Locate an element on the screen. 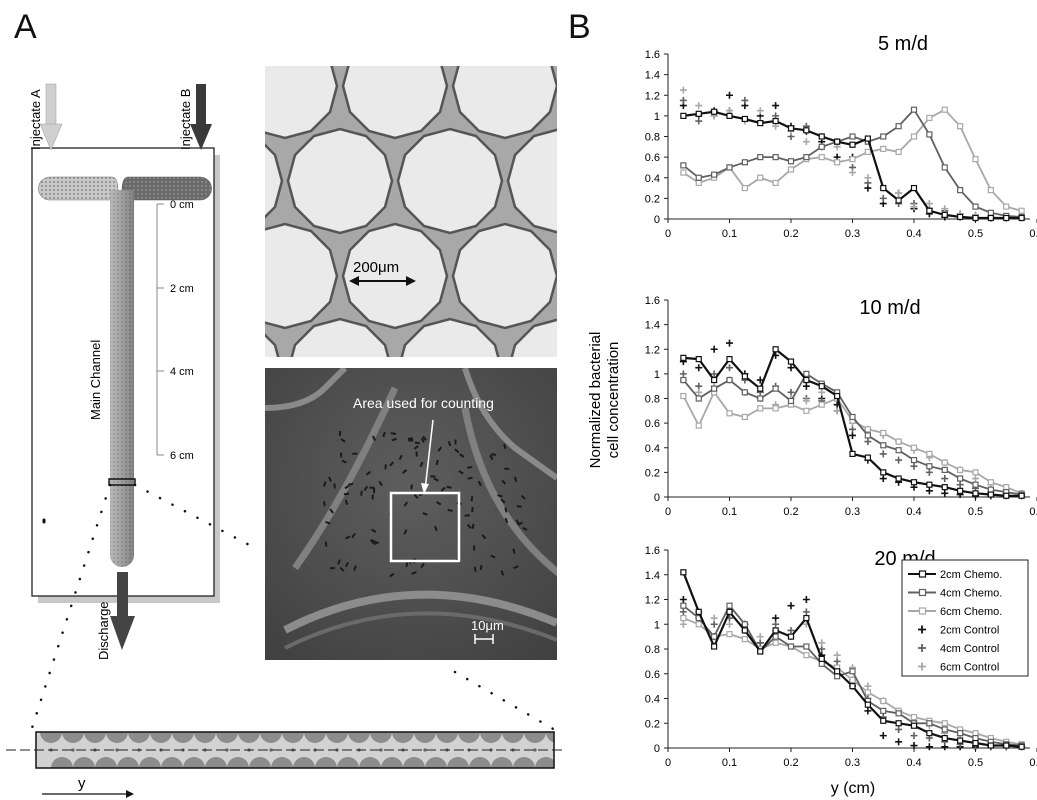 Image resolution: width=1037 pixels, height=800 pixels. legend-cross-swatch is located at coordinates (922, 629).